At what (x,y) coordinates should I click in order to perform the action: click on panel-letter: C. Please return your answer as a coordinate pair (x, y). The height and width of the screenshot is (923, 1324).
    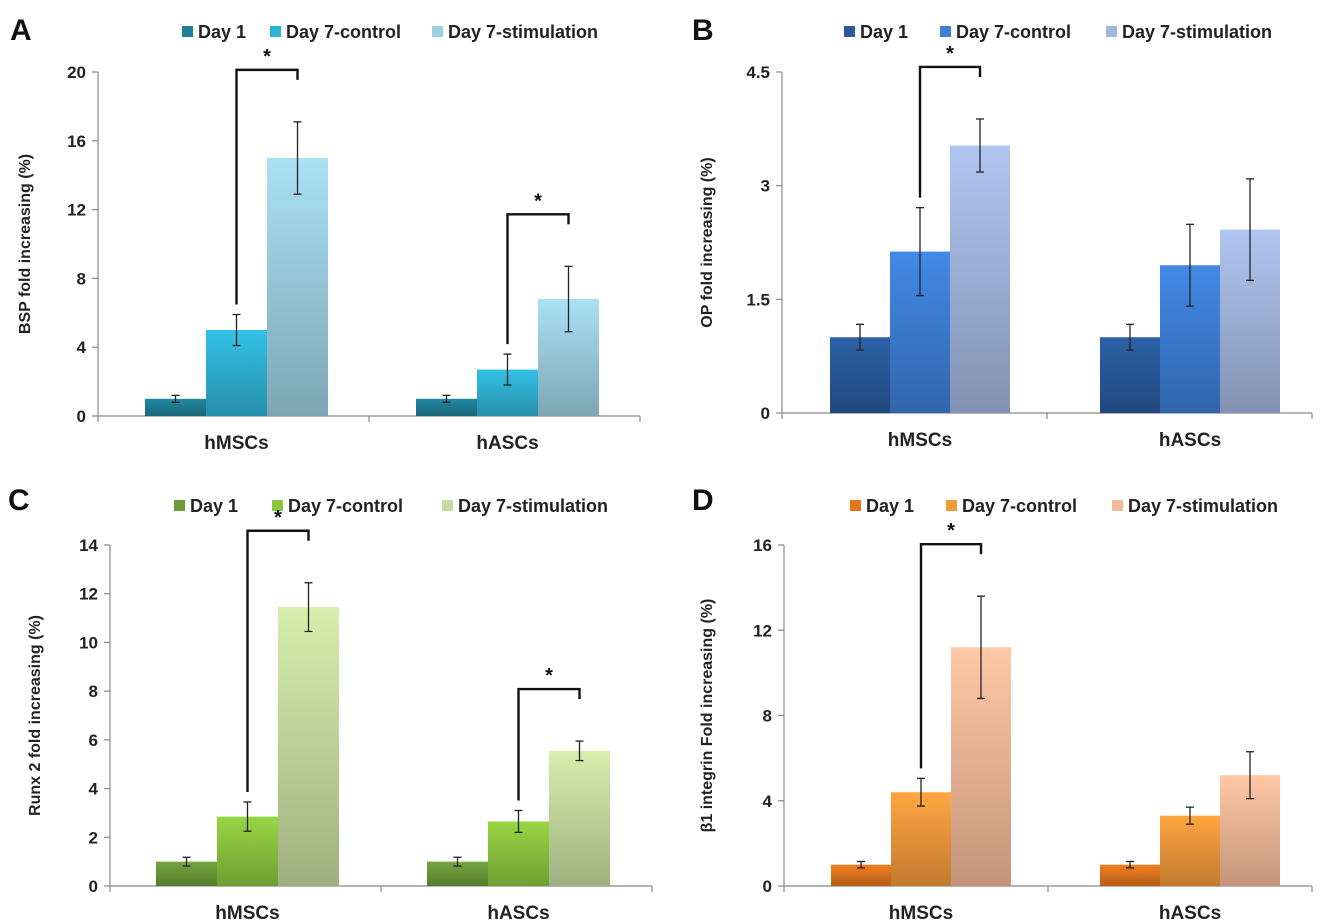
    Looking at the image, I should click on (19, 500).